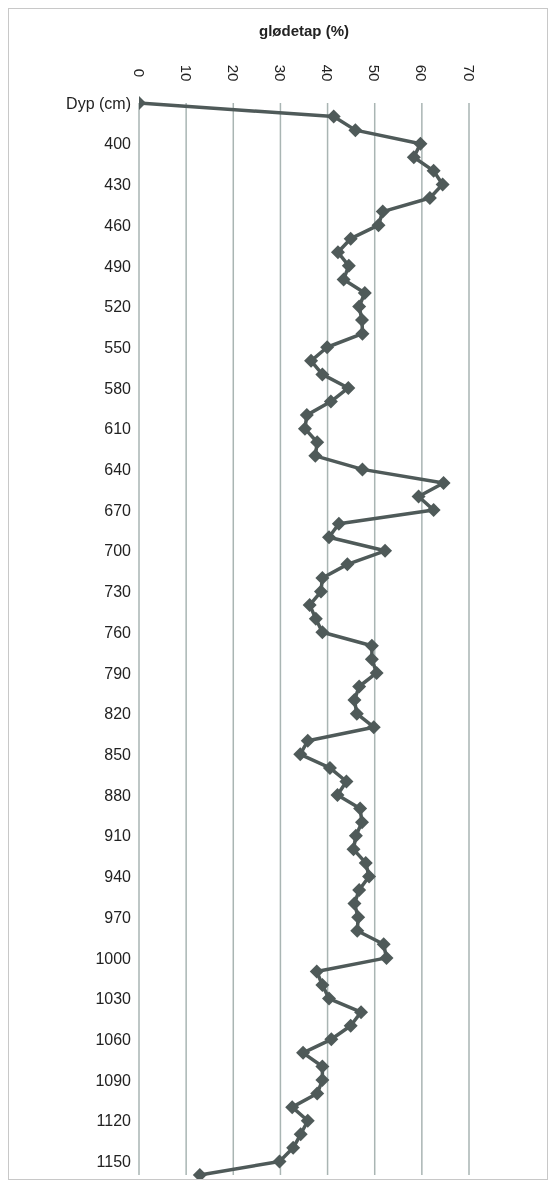 This screenshot has height=1188, width=556. What do you see at coordinates (118, 388) in the screenshot?
I see `y-tick-label: 580` at bounding box center [118, 388].